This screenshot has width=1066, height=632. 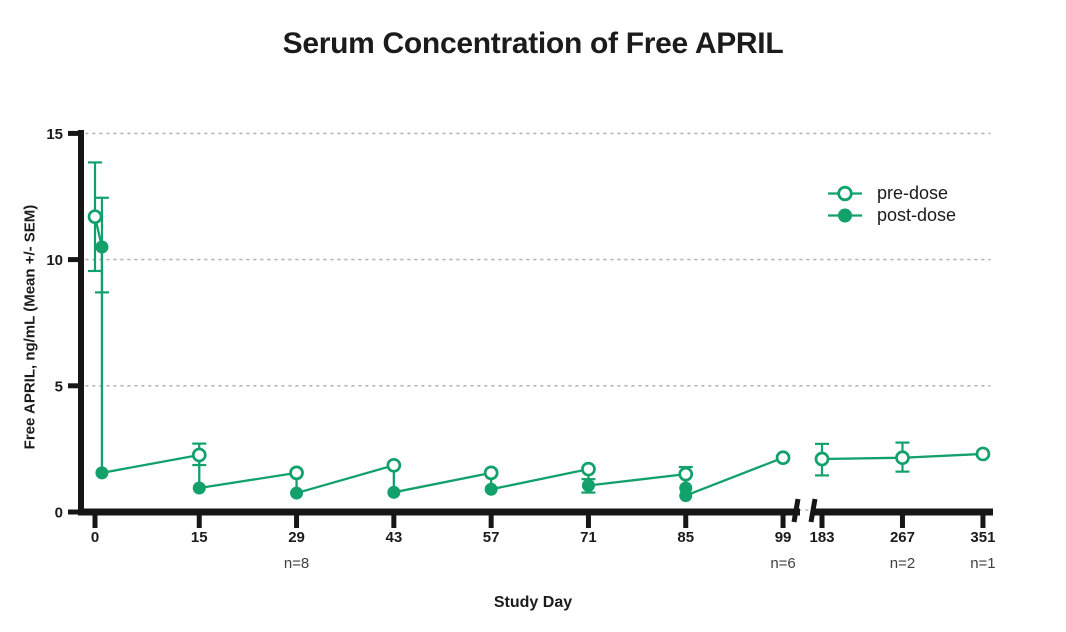 I want to click on x-tick-label: 43, so click(x=394, y=537).